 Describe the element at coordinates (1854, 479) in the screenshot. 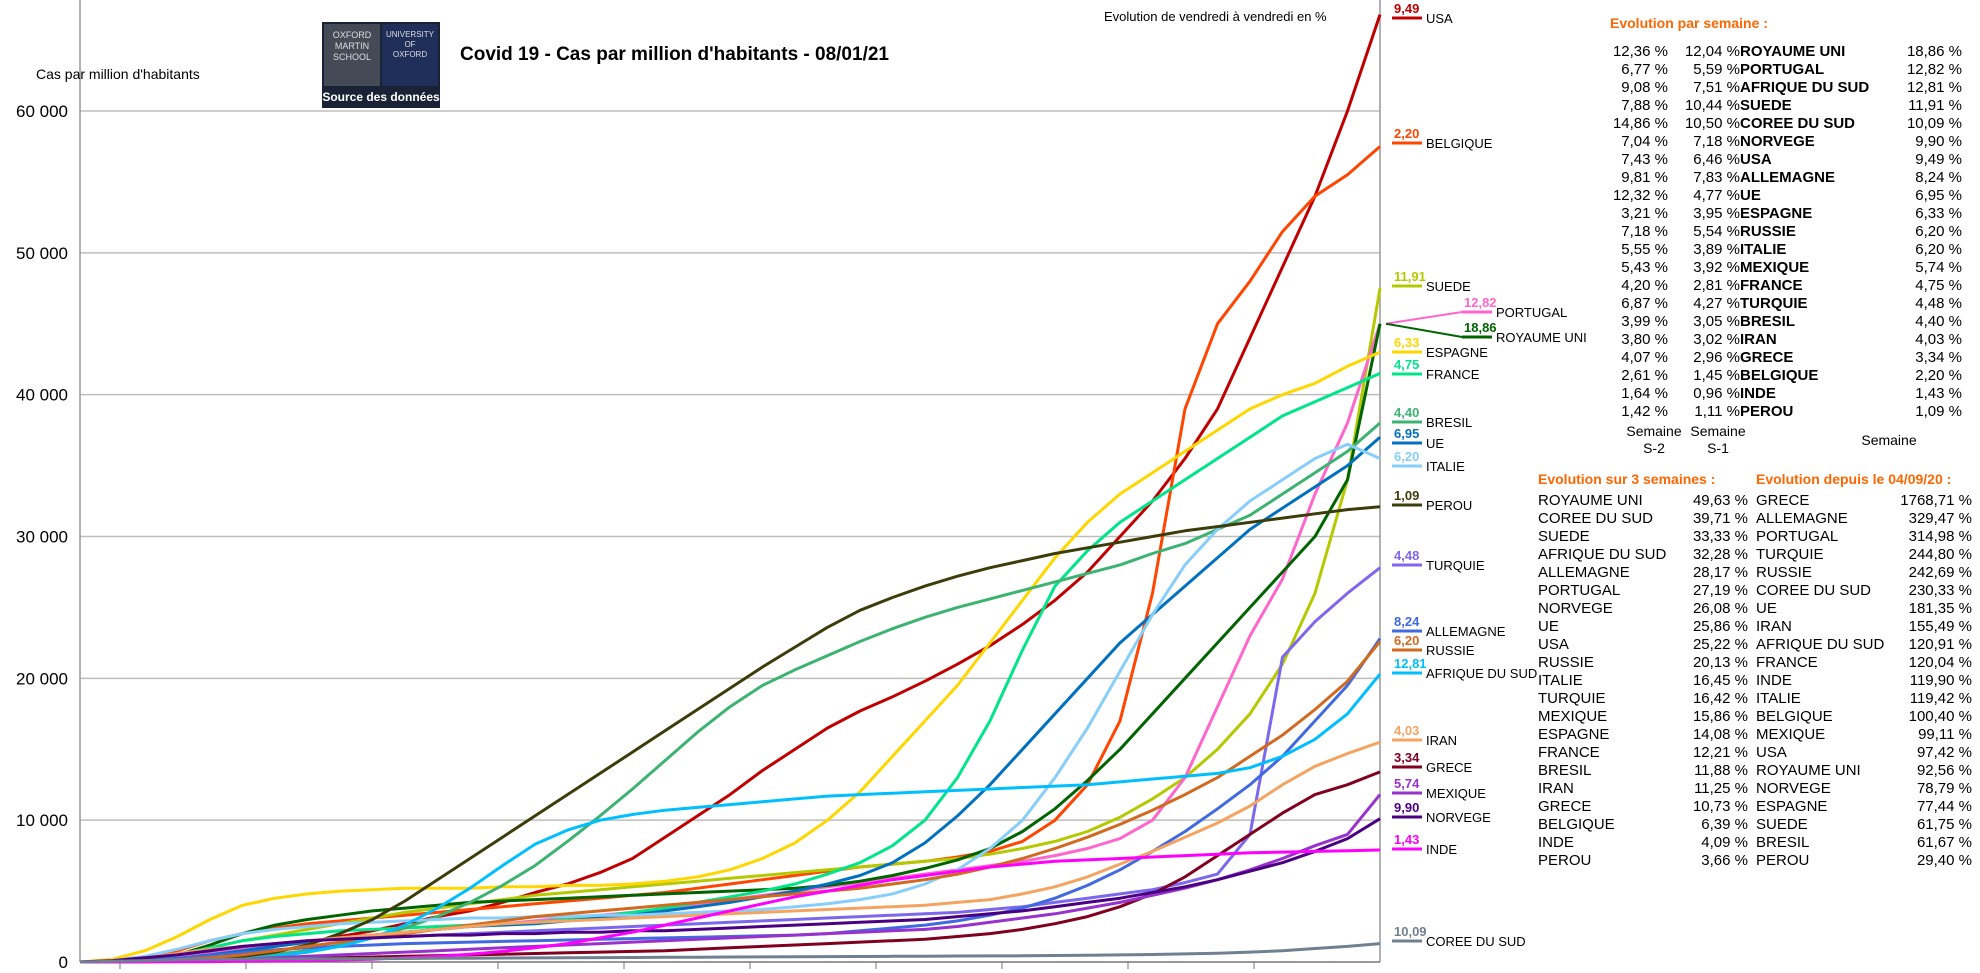

I see `since-title: Evolution depuis le 04/09/20 :` at that location.